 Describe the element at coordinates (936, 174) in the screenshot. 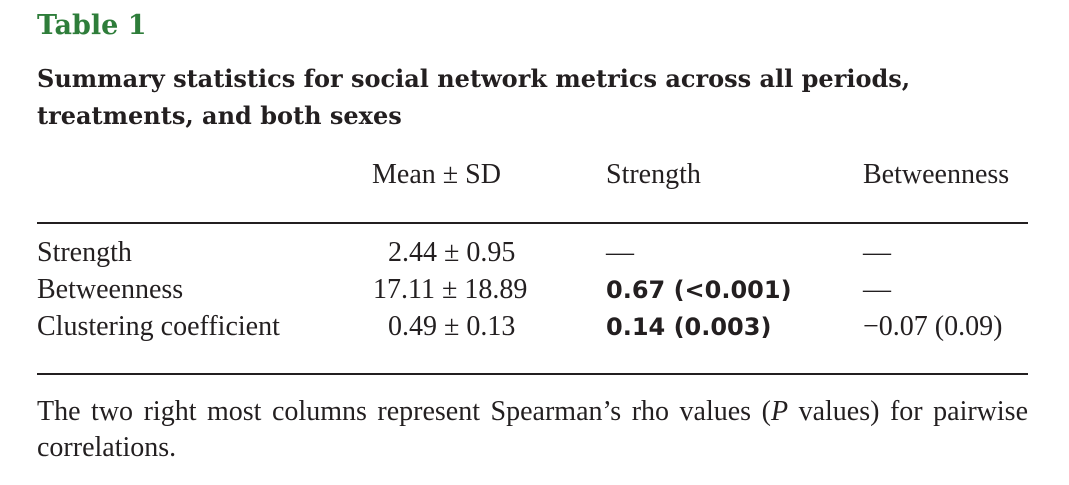

I see `column-header-betweenness: Betweenness` at that location.